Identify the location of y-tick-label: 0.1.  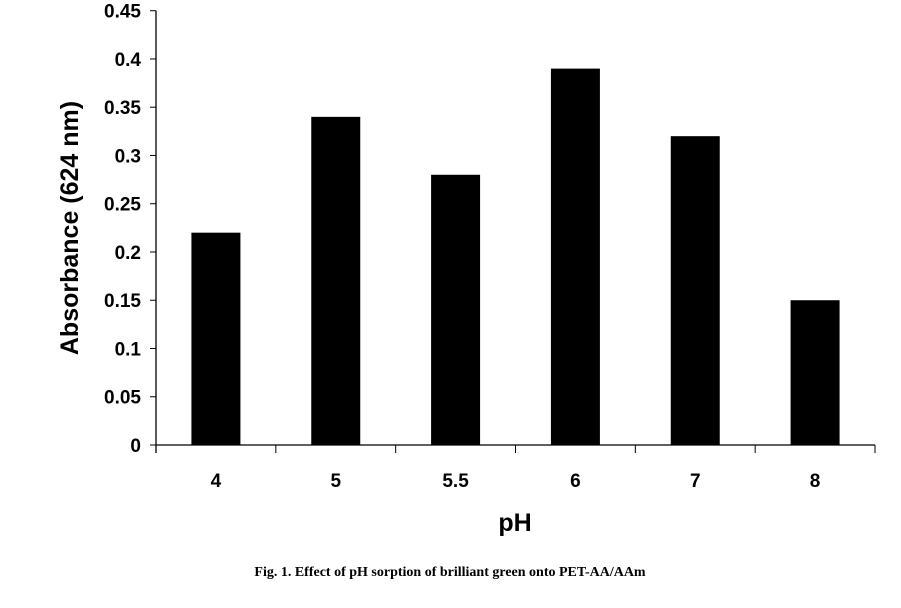
(128, 349).